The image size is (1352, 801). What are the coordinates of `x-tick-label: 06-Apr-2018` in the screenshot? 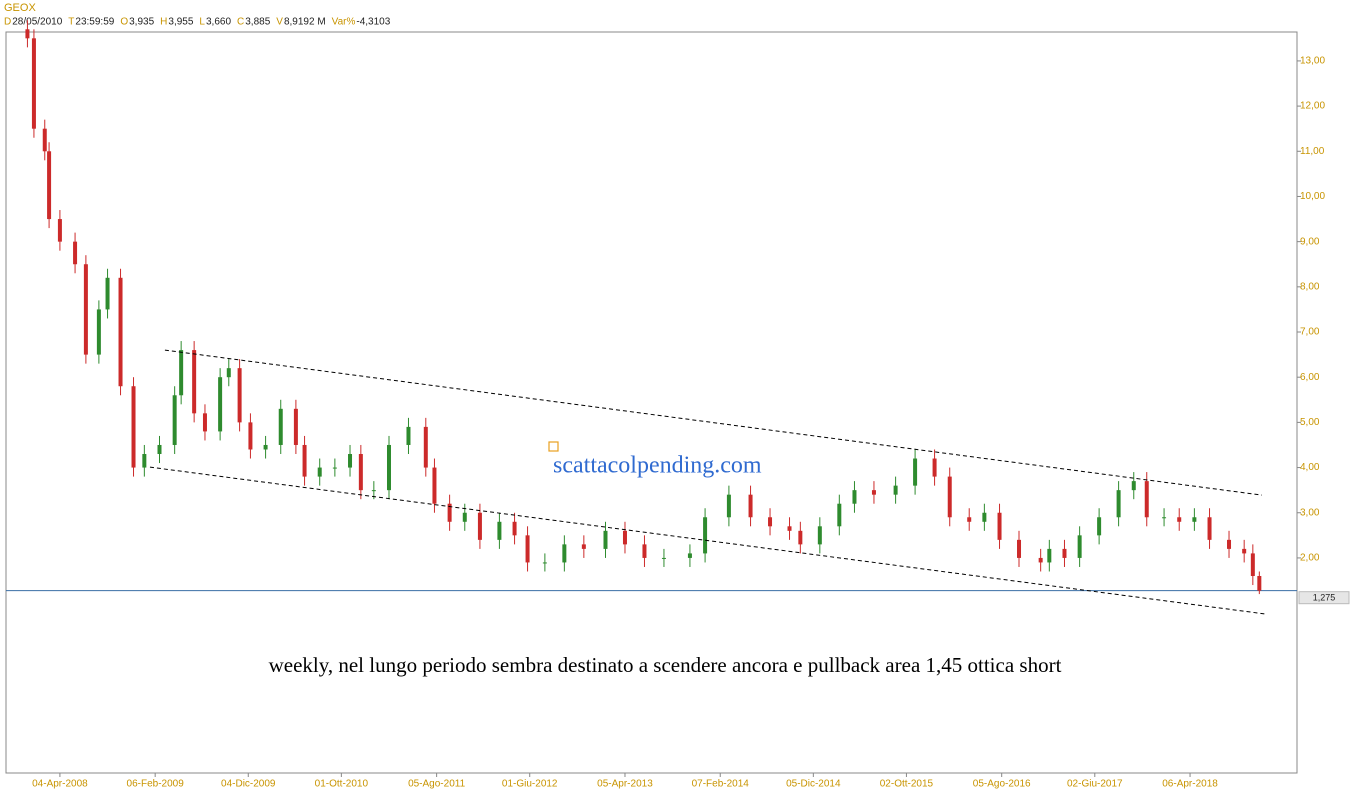 It's located at (1190, 784).